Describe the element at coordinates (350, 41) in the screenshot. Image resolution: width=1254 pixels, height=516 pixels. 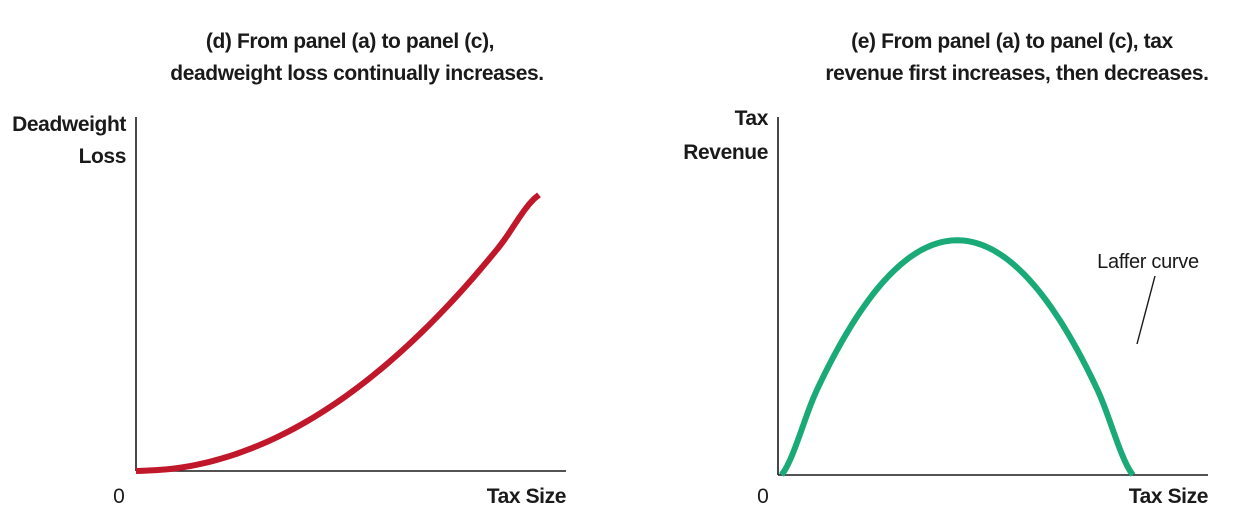
I see `panel-d-title-line1: (d) From panel (a) to panel (c),` at that location.